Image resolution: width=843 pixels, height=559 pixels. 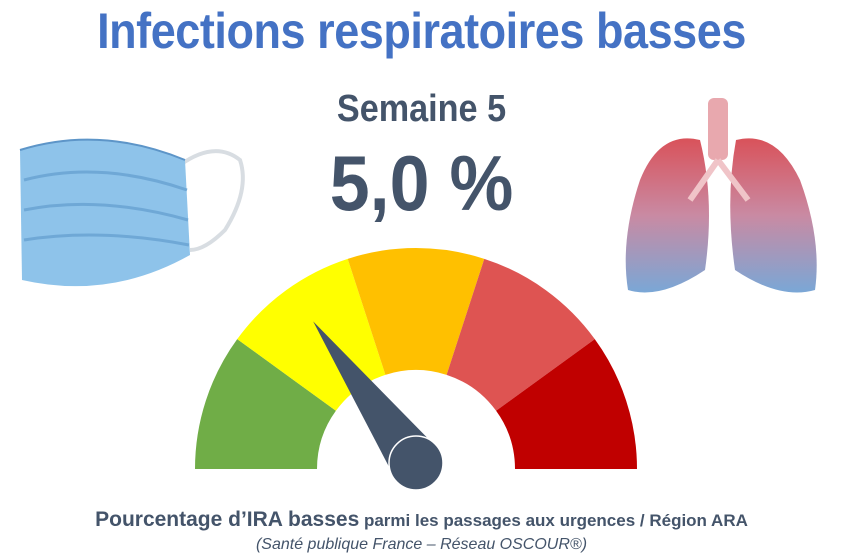 What do you see at coordinates (421, 31) in the screenshot?
I see `page-title: Infections respiratoires basses` at bounding box center [421, 31].